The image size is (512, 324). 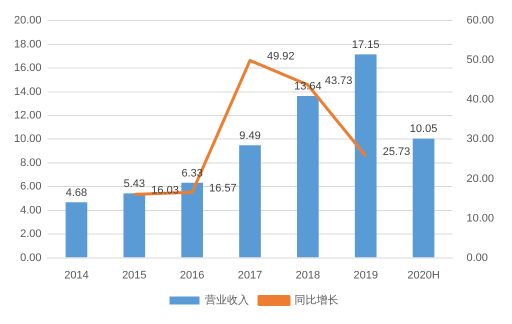 What do you see at coordinates (31, 234) in the screenshot?
I see `y-tick-label: 2.00` at bounding box center [31, 234].